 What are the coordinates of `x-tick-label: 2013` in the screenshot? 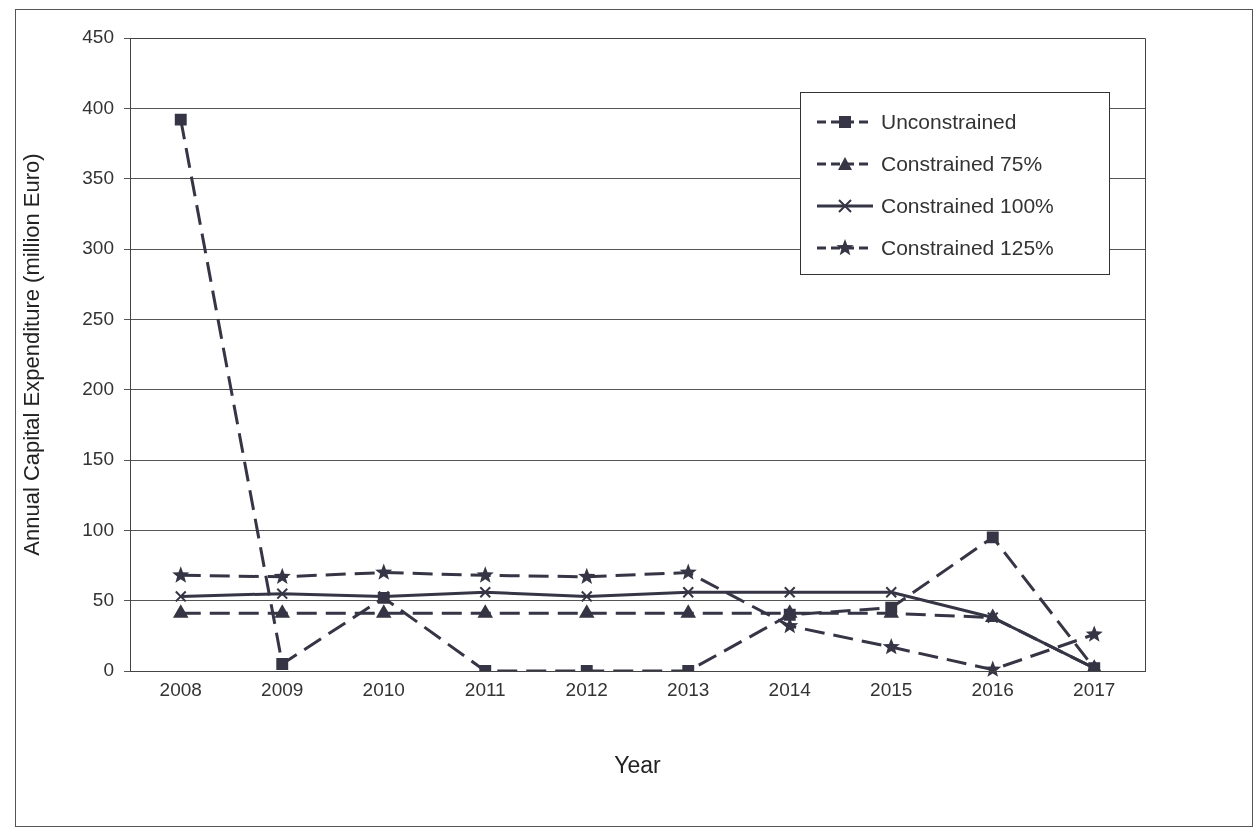 It's located at (688, 689).